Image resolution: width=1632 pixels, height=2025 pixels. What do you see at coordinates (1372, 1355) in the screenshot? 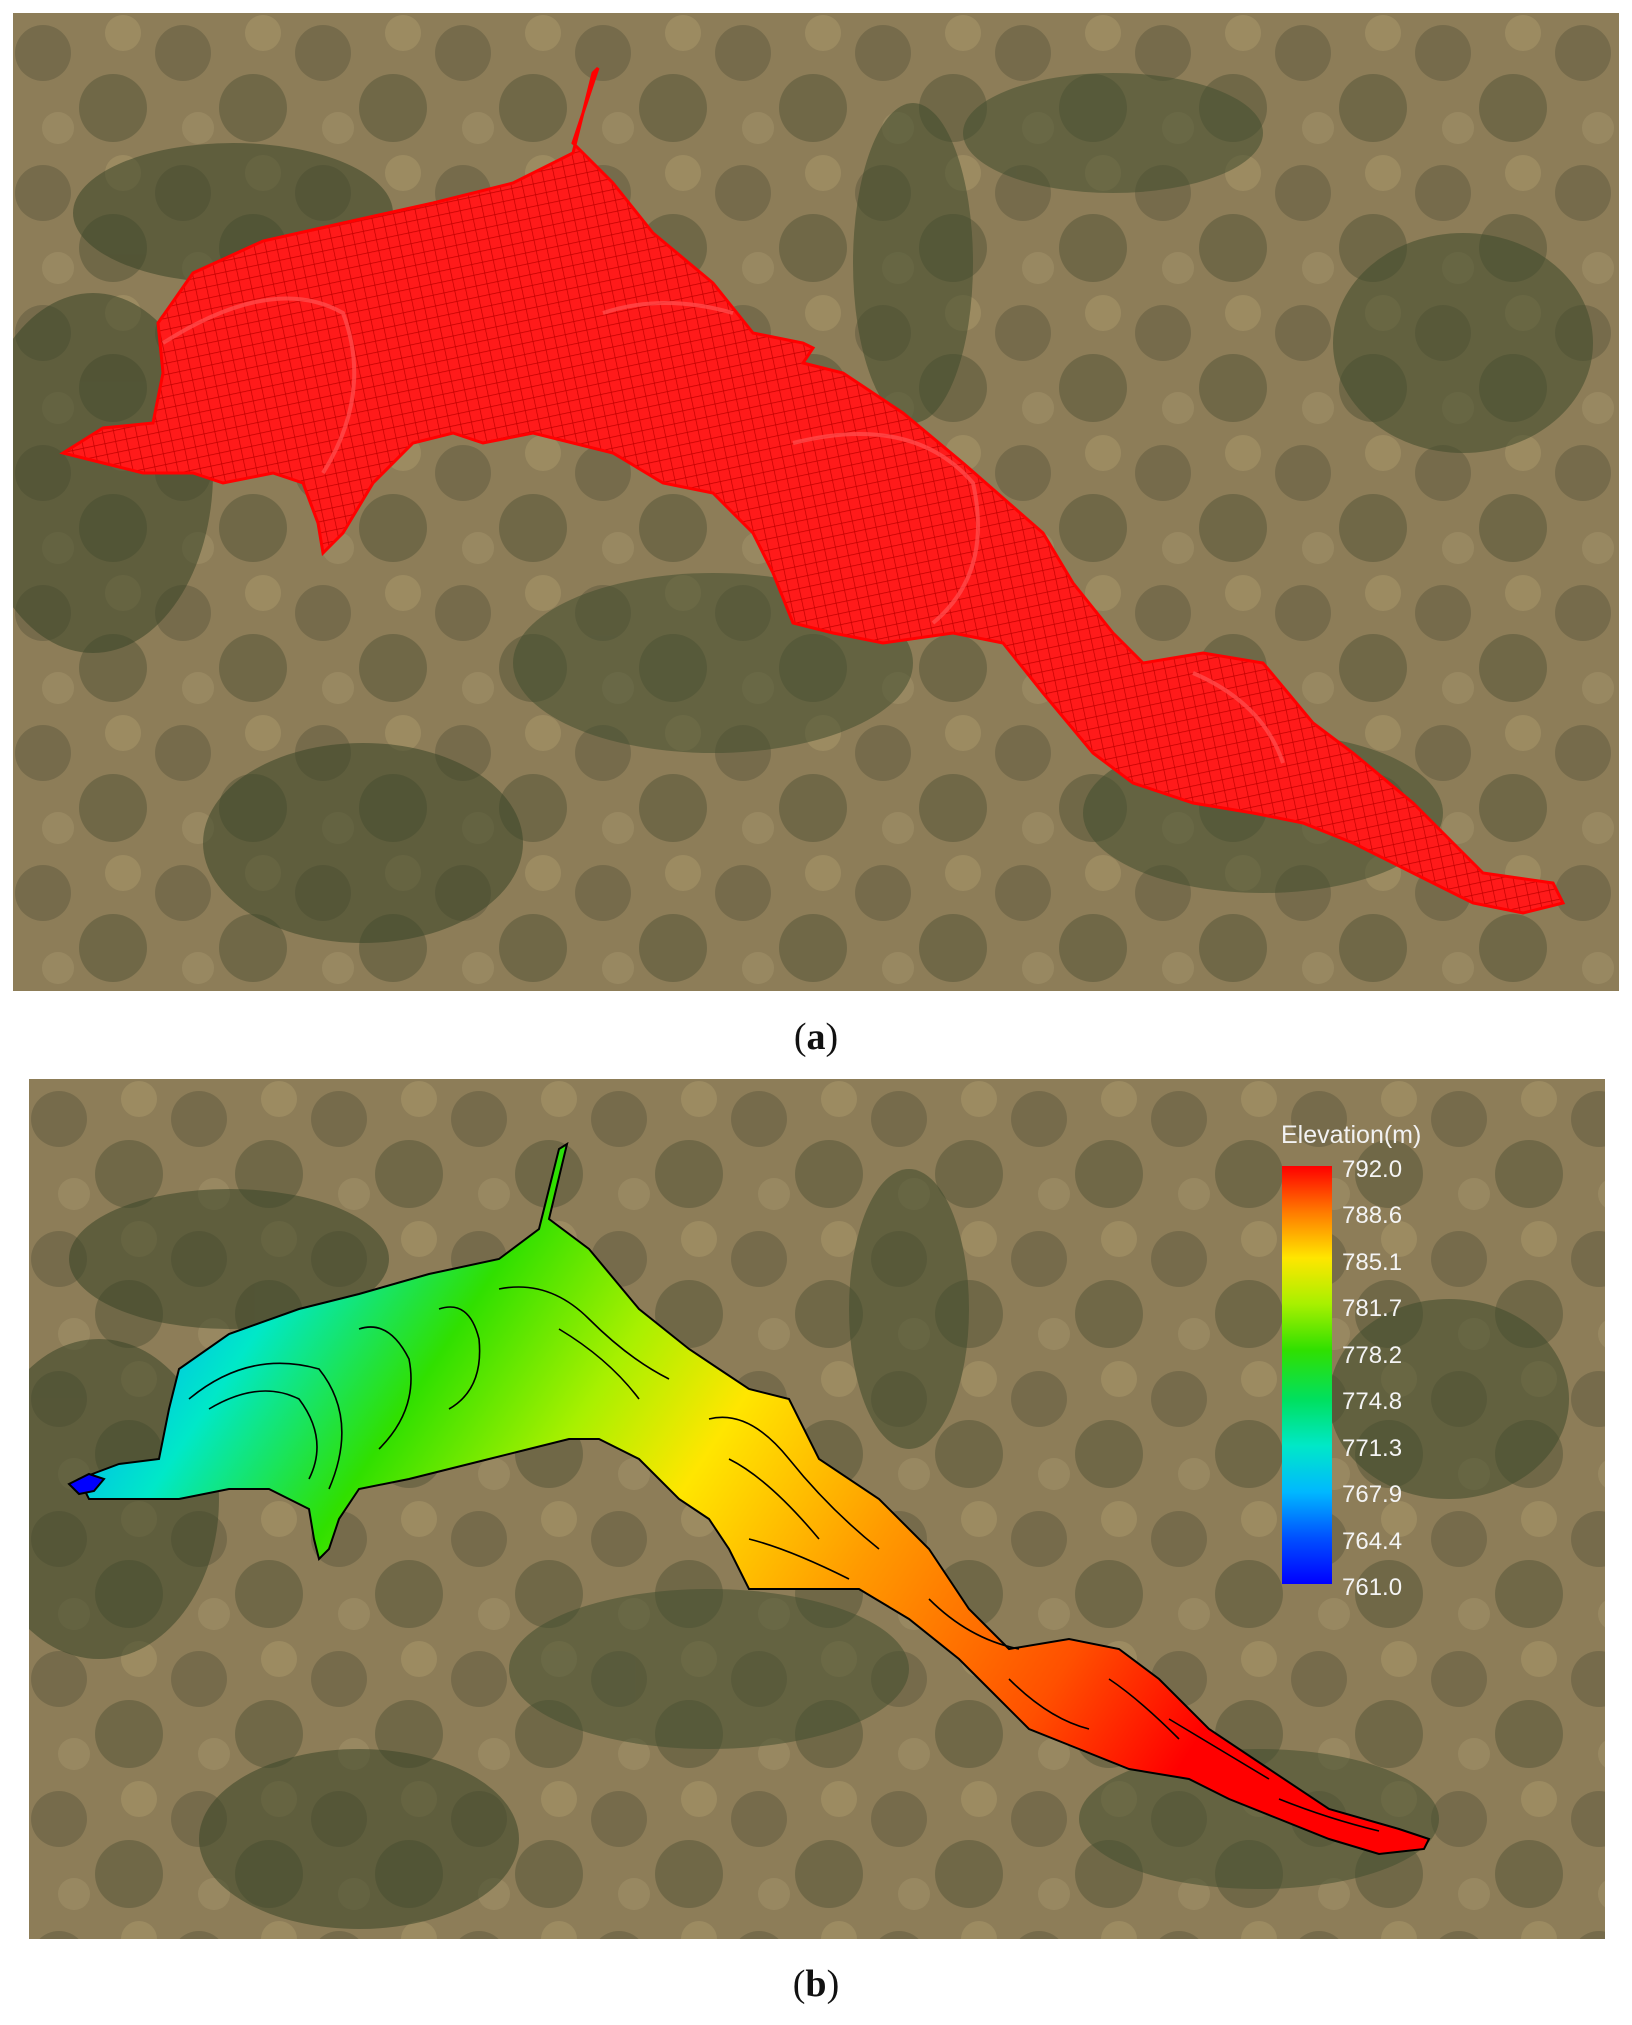
I see `legend-label: 778.2` at bounding box center [1372, 1355].